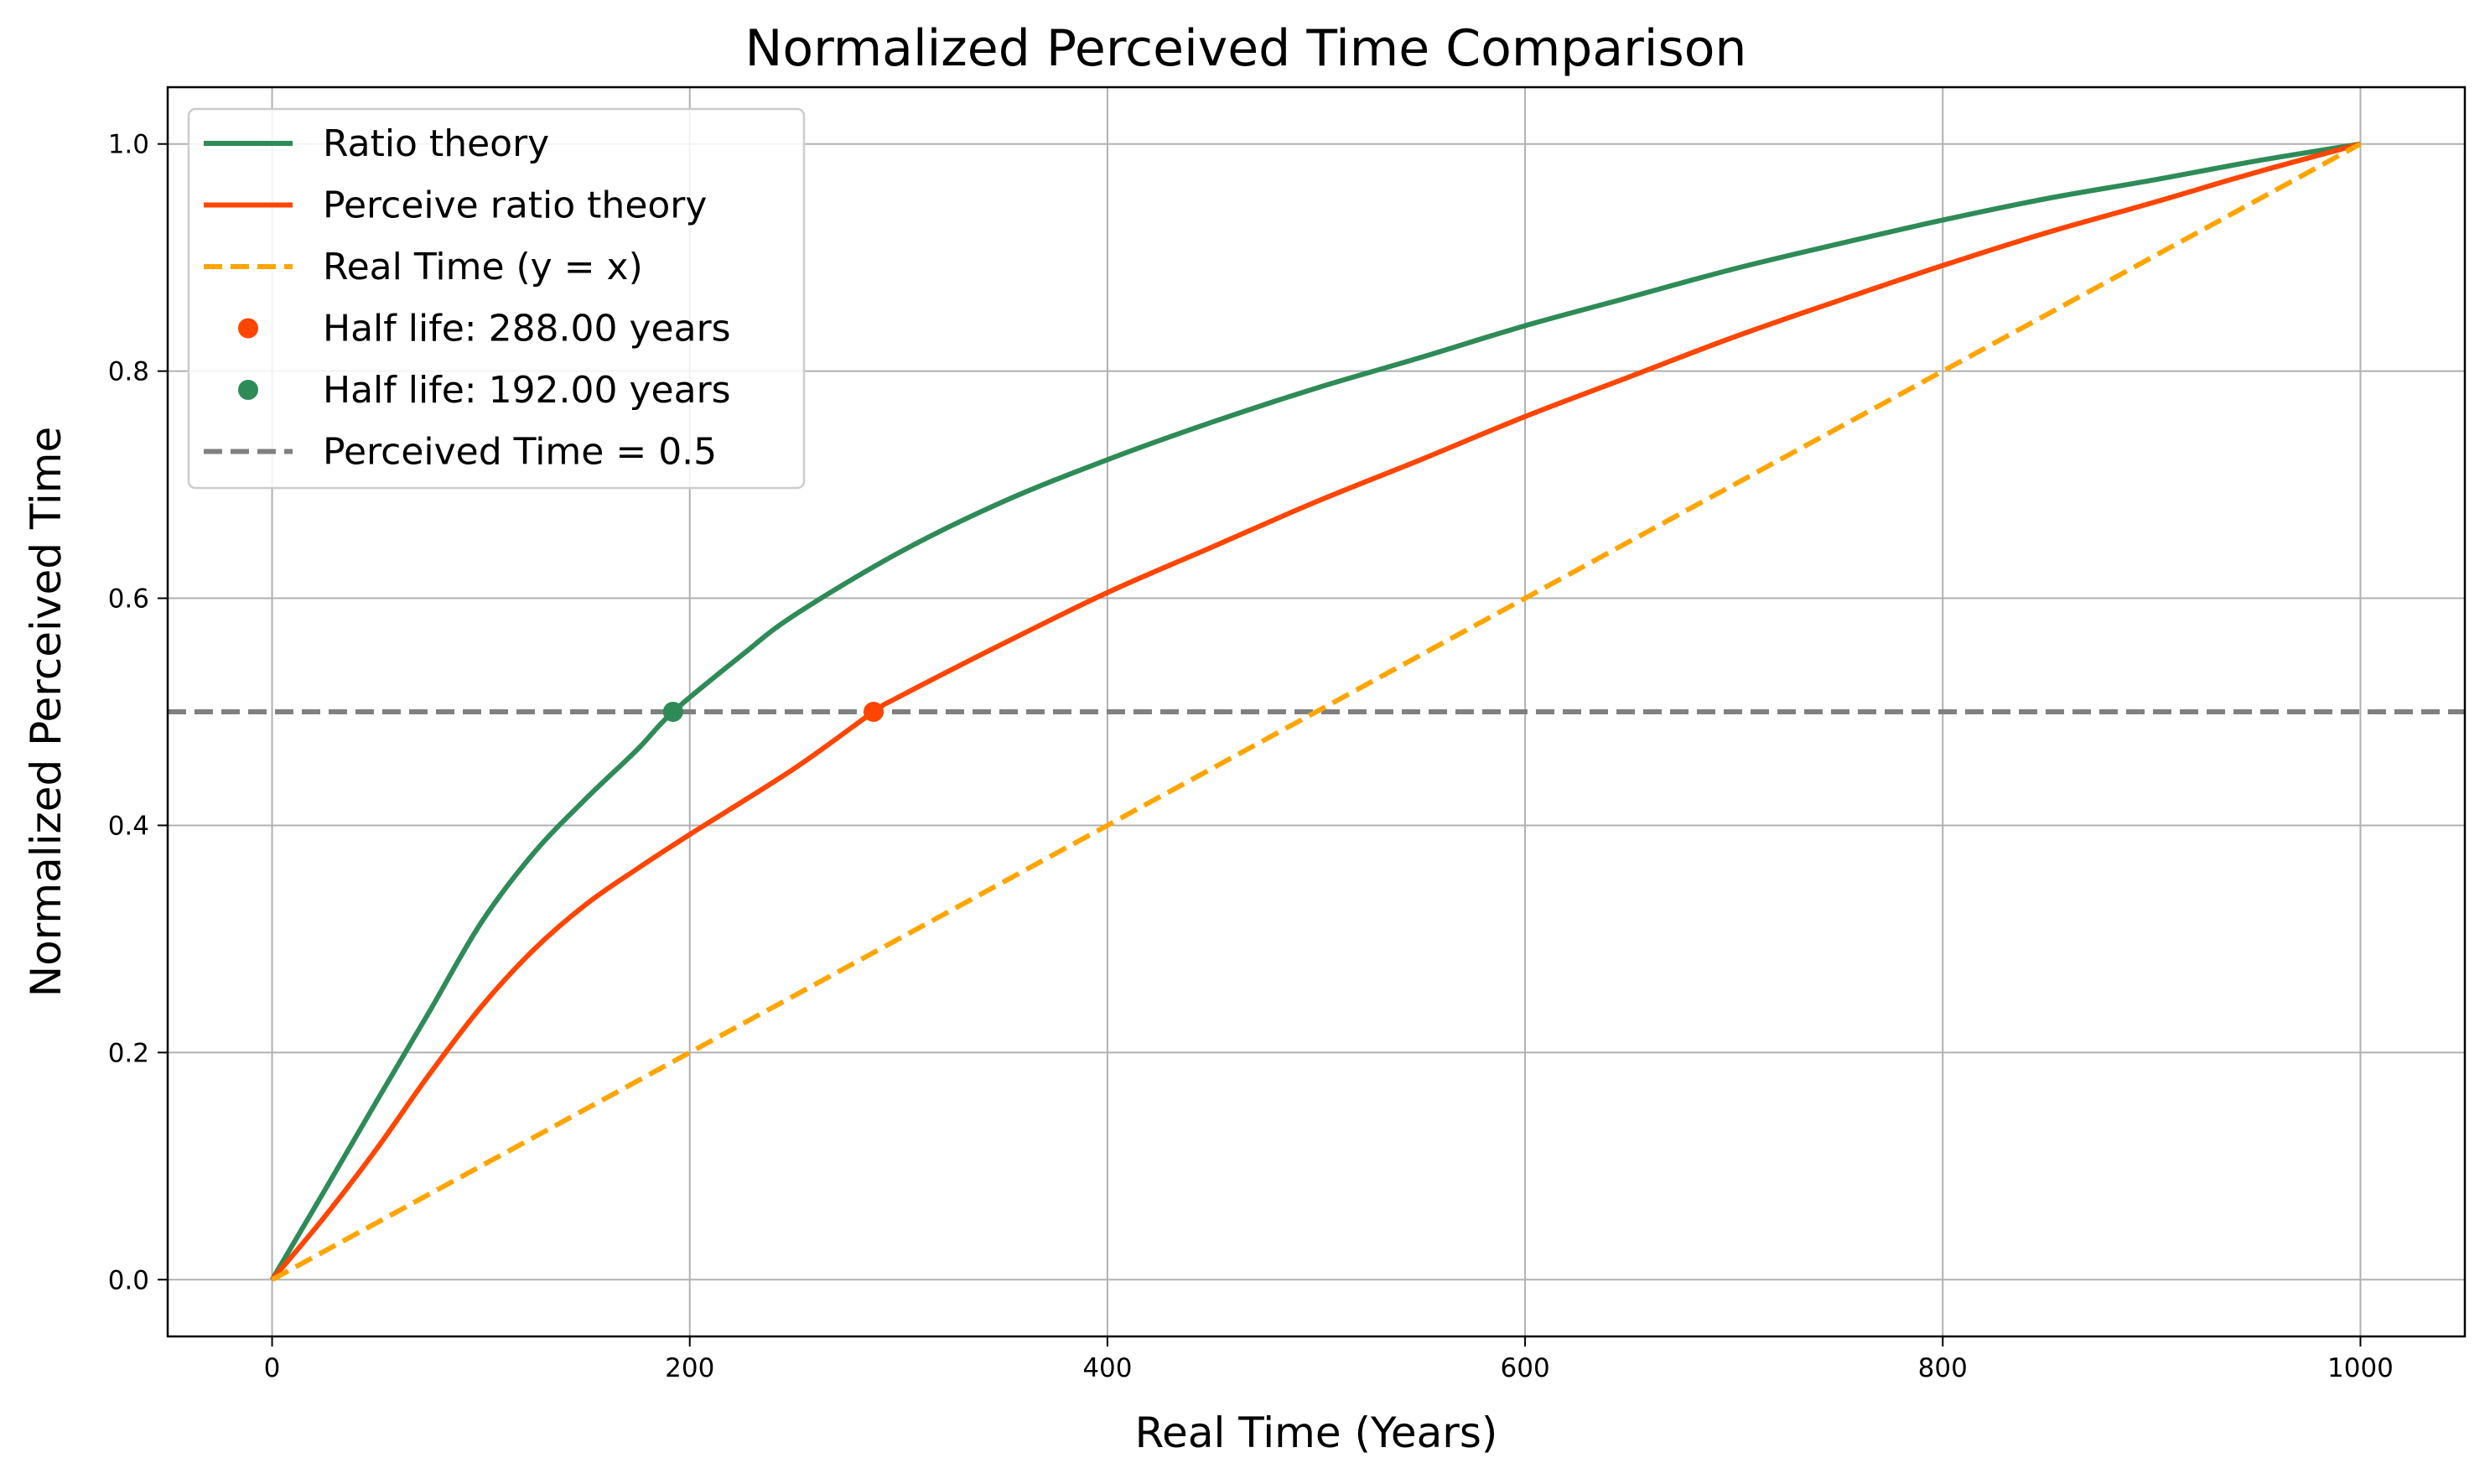 The image size is (2490, 1484). Describe the element at coordinates (46, 712) in the screenshot. I see `y-axis-label: Normalized Perceived Time` at that location.